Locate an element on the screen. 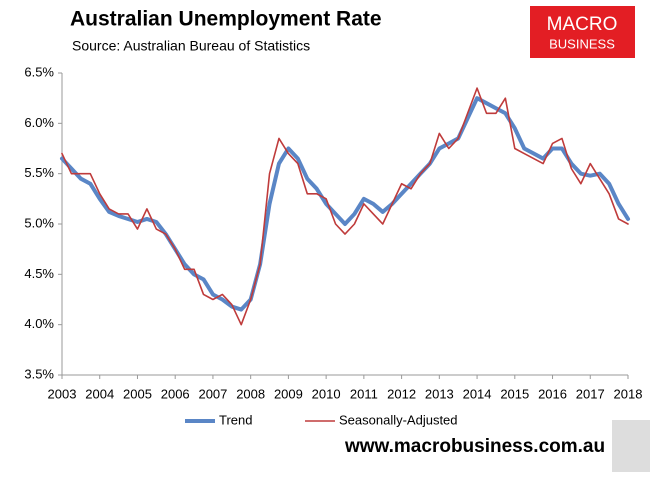 Image resolution: width=672 pixels, height=486 pixels. legend-label: Trend is located at coordinates (235, 419).